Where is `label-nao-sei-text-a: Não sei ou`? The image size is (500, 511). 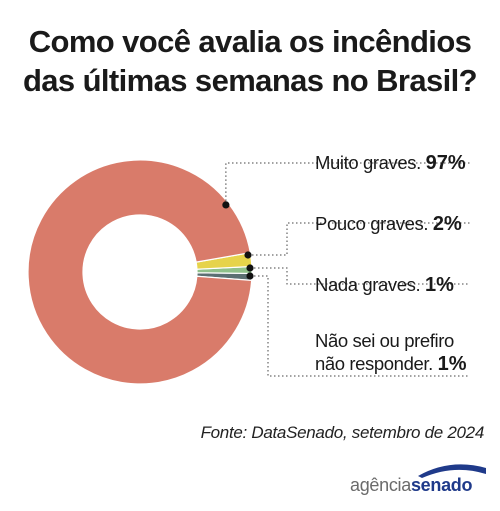 label-nao-sei-text-a: Não sei ou is located at coordinates (357, 340).